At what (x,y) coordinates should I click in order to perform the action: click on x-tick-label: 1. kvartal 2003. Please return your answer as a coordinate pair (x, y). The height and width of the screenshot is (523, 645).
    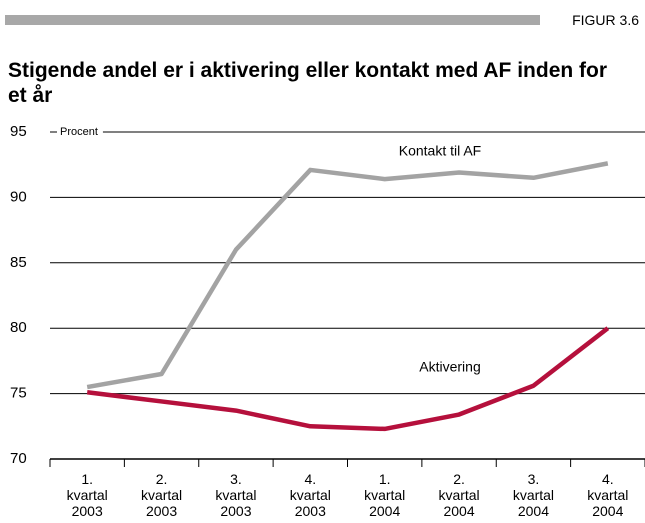
    Looking at the image, I should click on (87, 495).